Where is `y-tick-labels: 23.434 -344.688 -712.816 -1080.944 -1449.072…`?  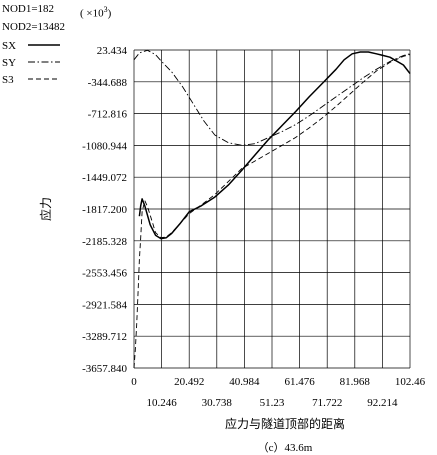 y-tick-labels: 23.434 -344.688 -712.816 -1080.944 -1449.072… is located at coordinates (104, 210).